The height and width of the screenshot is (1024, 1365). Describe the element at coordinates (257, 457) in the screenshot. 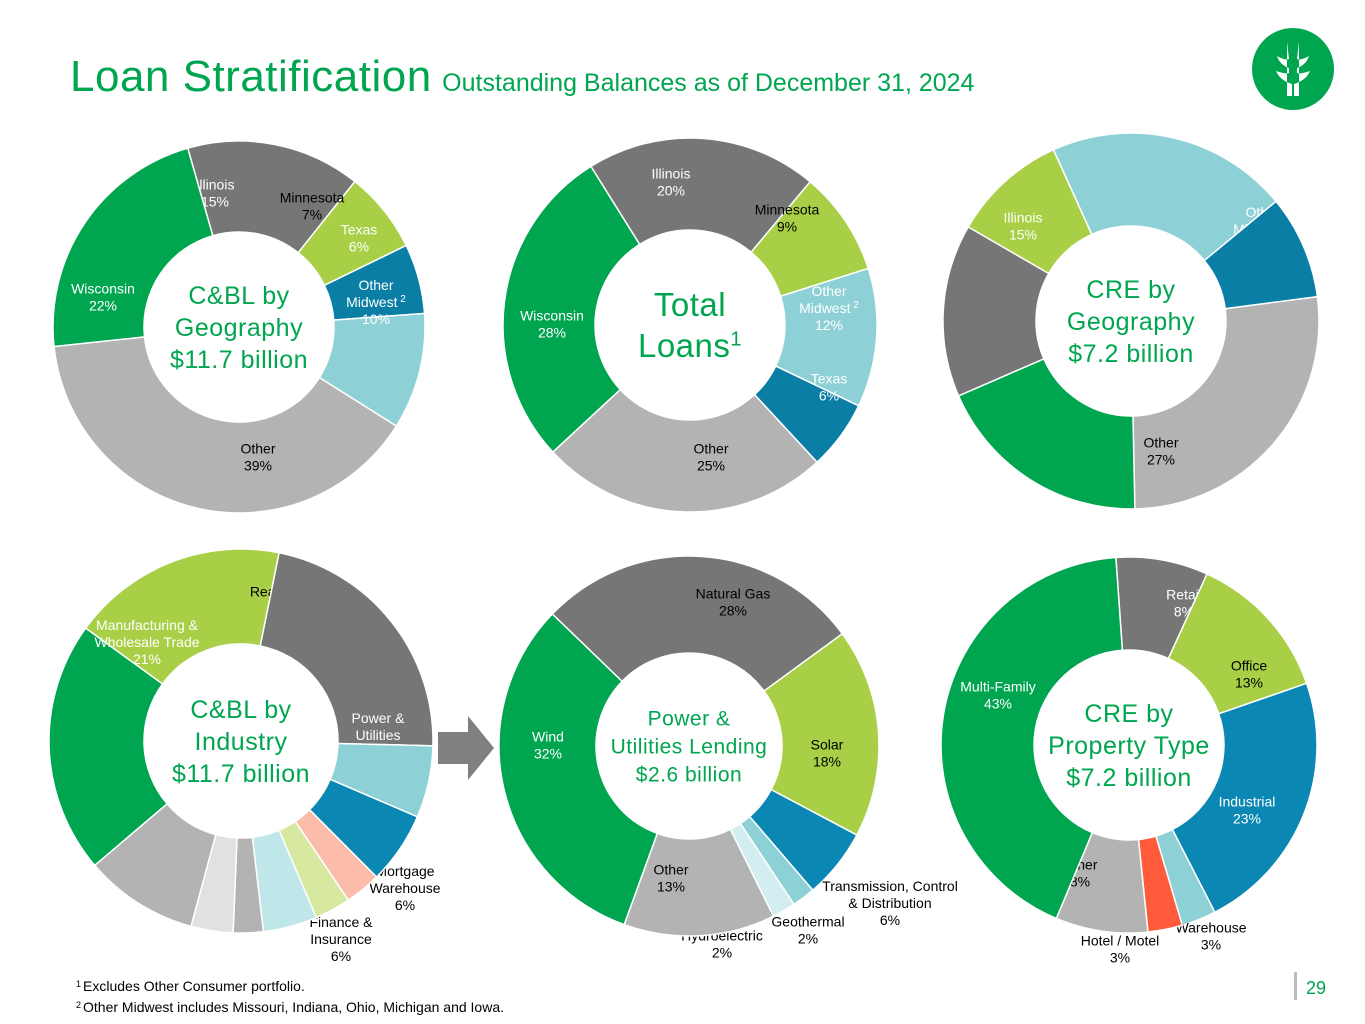

I see `slice-label-other: Other 39%` at that location.